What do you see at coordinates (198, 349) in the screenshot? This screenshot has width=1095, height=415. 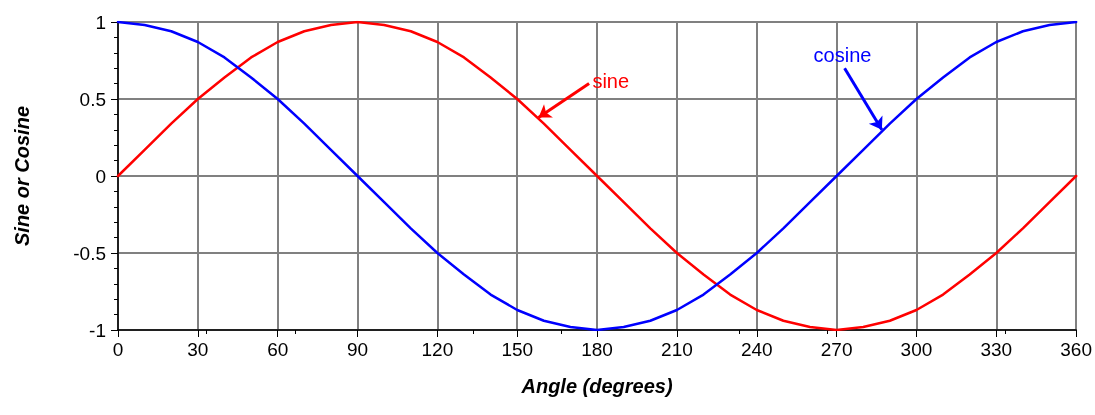 I see `x-tick-label: 30` at bounding box center [198, 349].